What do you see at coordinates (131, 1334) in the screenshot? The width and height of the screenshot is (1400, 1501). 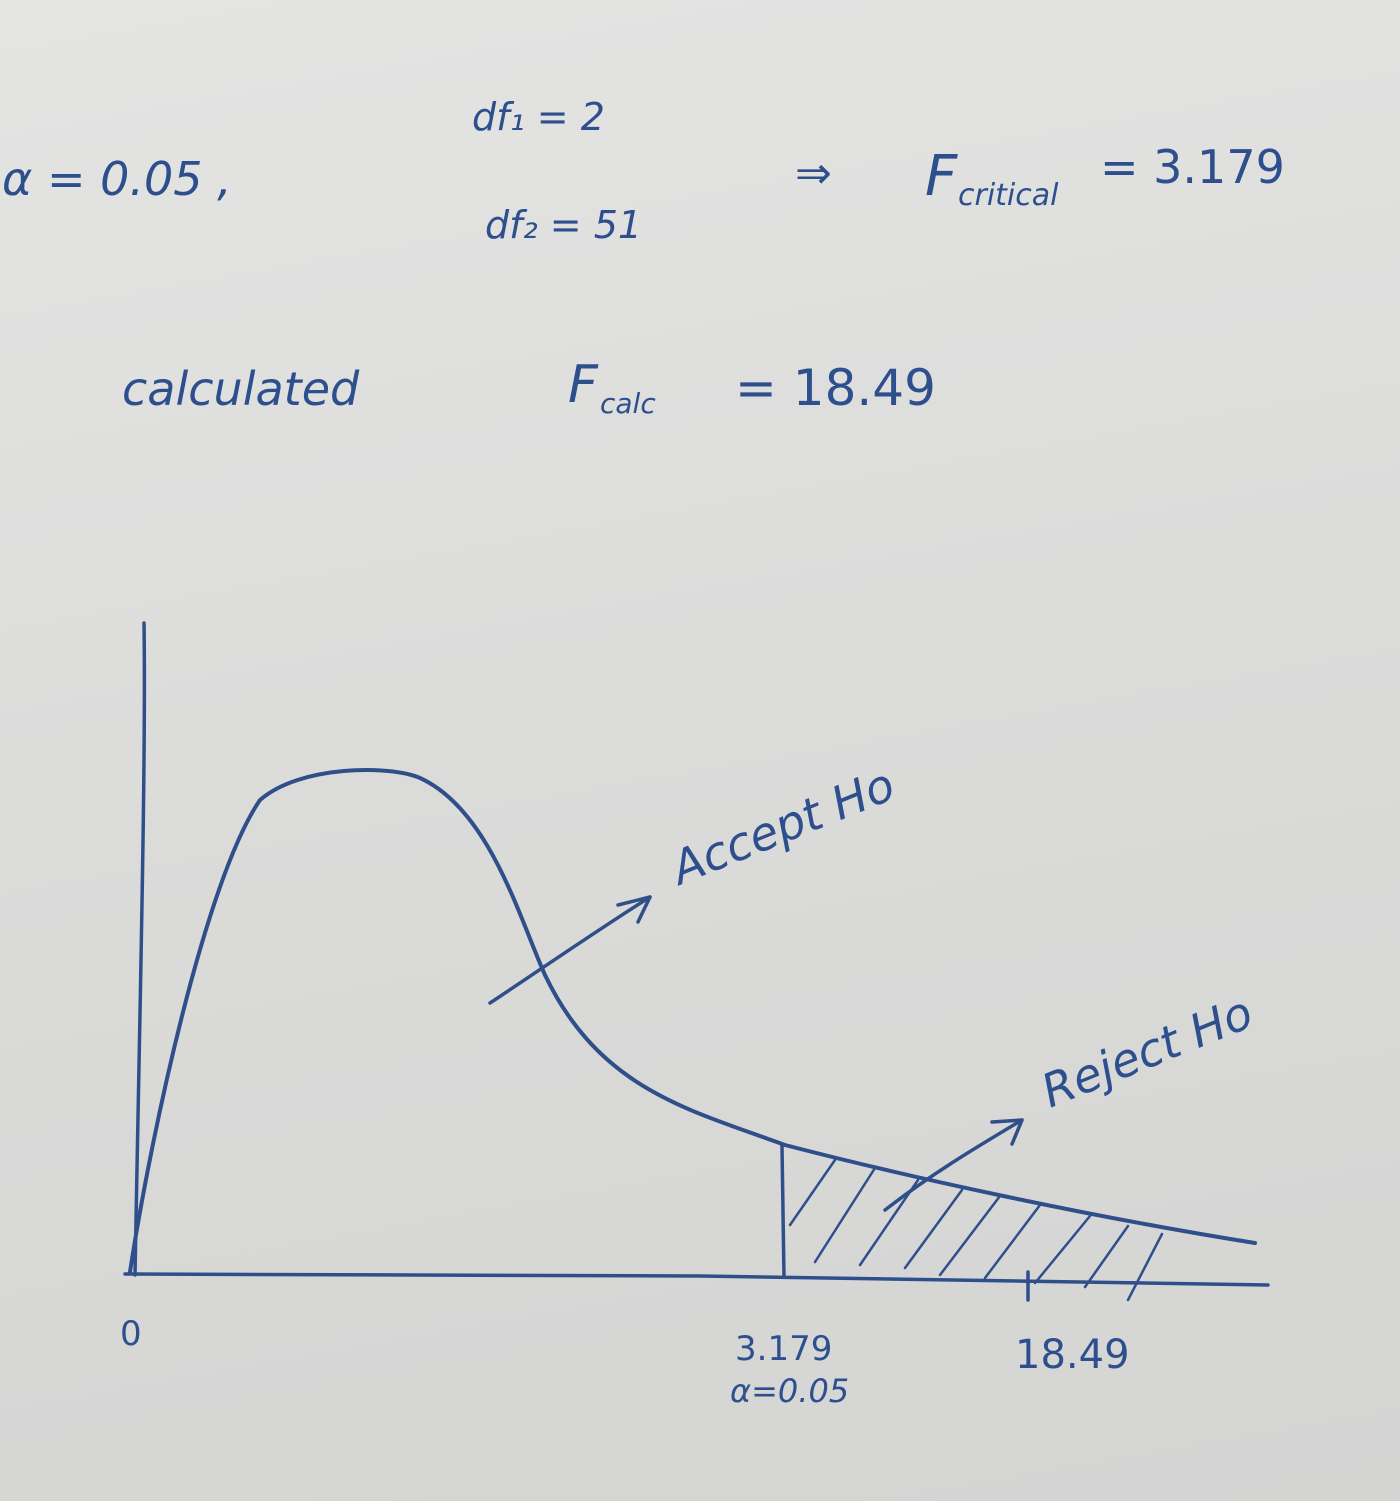 I see `origin-label: 0` at bounding box center [131, 1334].